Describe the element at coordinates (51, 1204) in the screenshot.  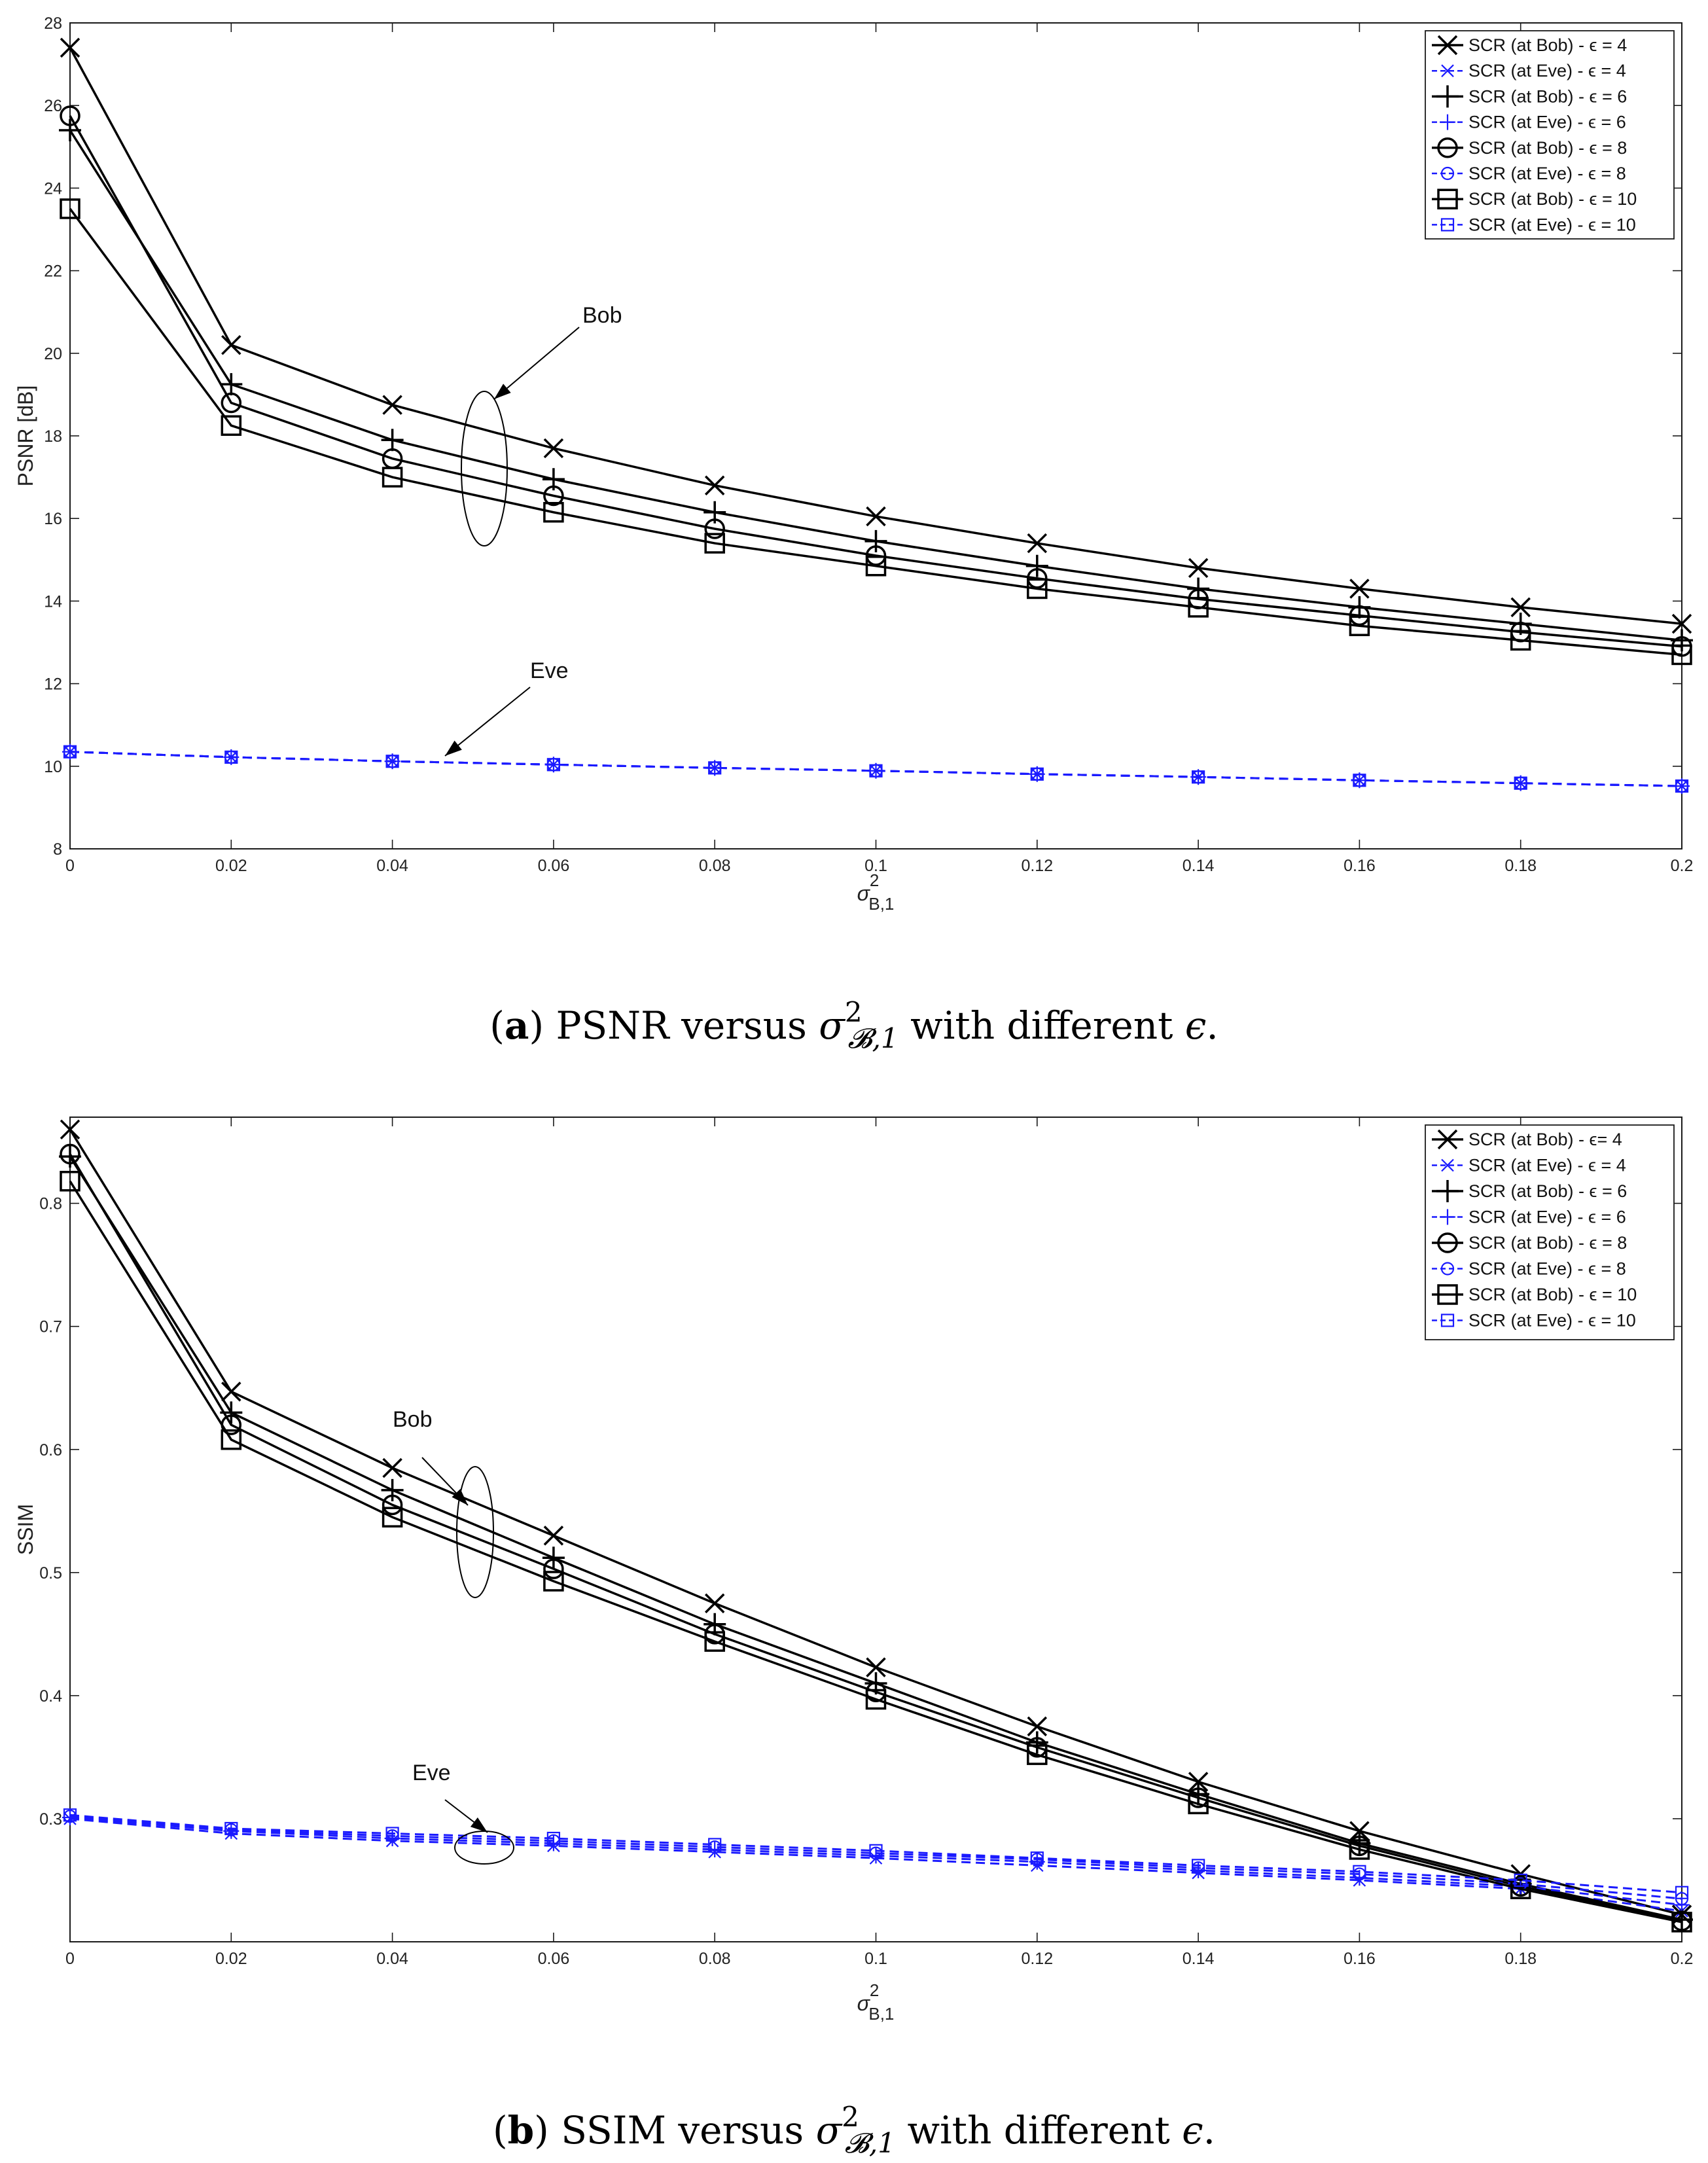
I see `y-tick-label: 0.8` at that location.